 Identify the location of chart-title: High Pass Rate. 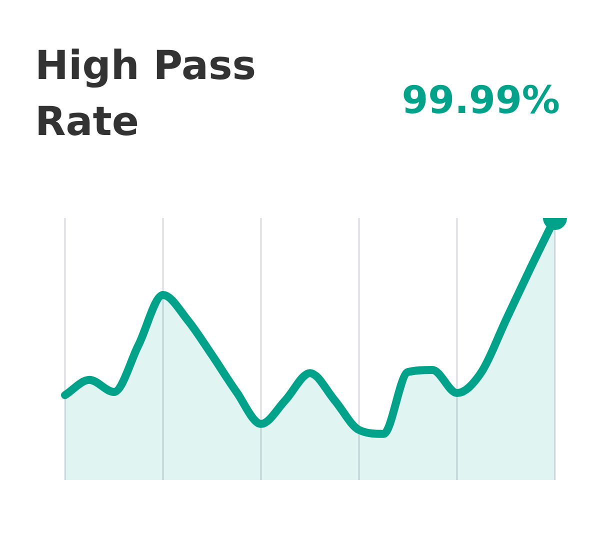
(146, 94).